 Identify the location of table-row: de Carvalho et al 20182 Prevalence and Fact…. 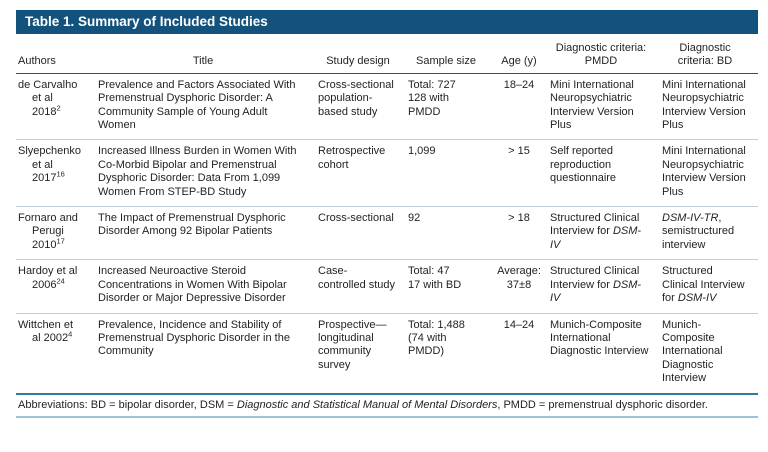
(387, 107).